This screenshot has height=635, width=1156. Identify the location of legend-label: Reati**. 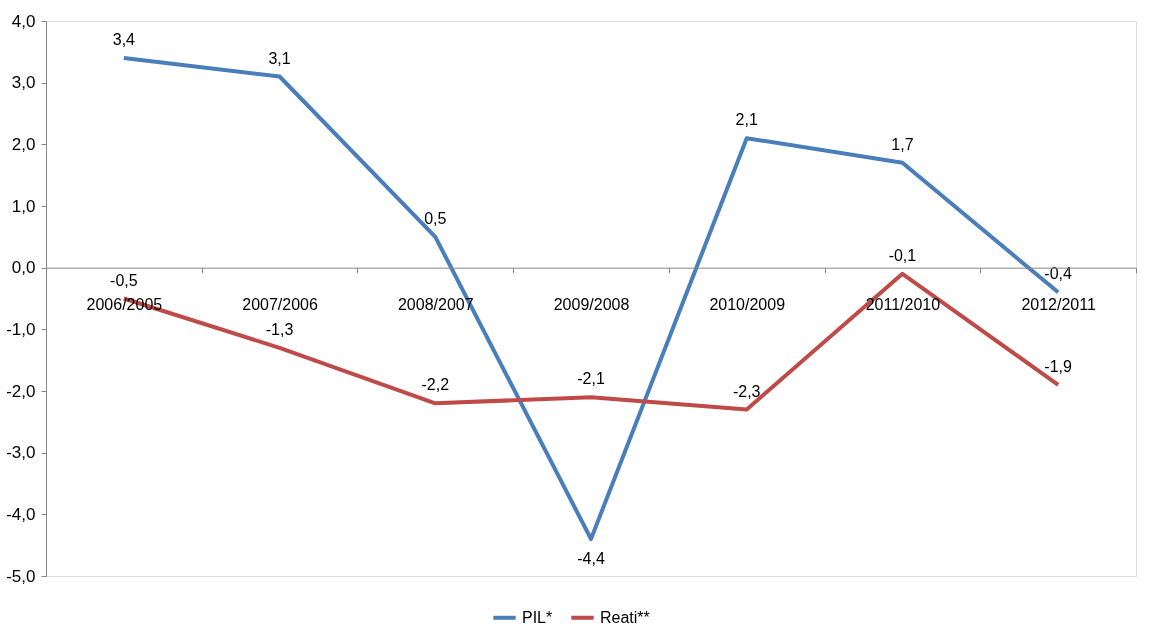
(625, 617).